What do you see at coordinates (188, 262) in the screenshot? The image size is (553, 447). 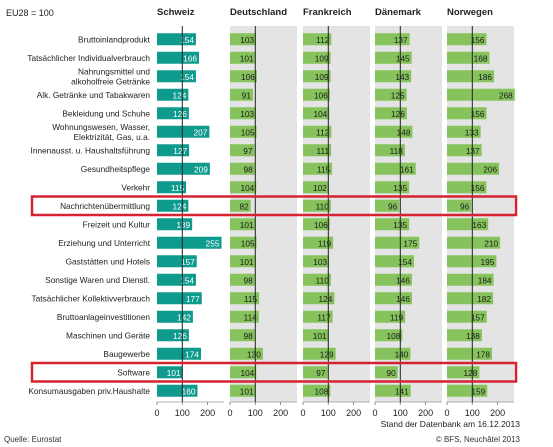 I see `data-label-0-12: 157` at bounding box center [188, 262].